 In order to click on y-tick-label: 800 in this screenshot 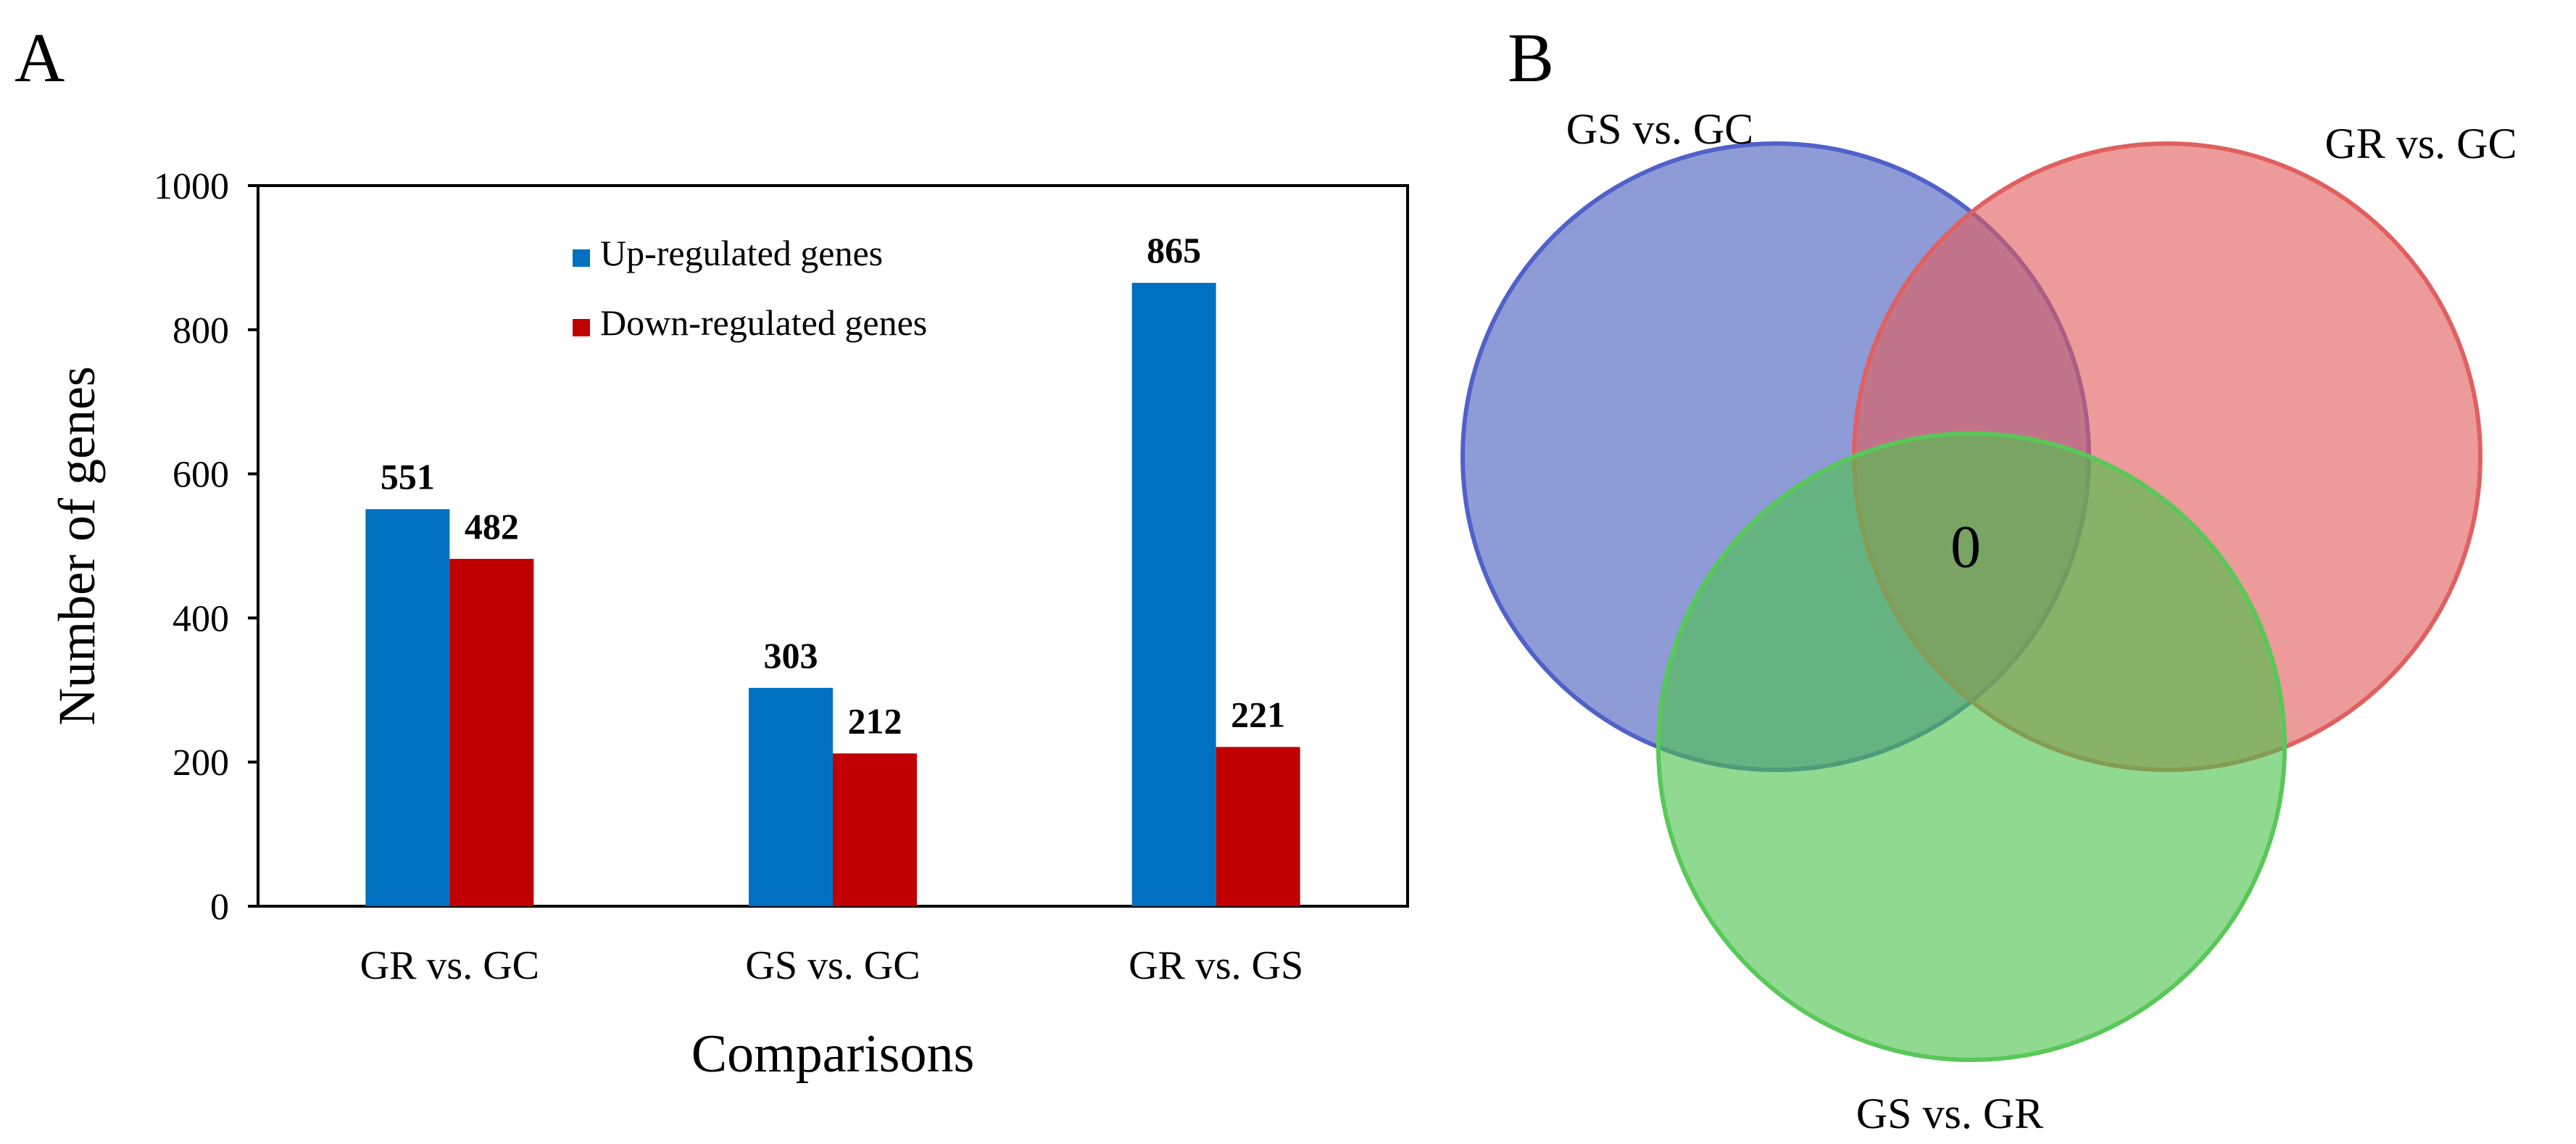, I will do `click(201, 331)`.